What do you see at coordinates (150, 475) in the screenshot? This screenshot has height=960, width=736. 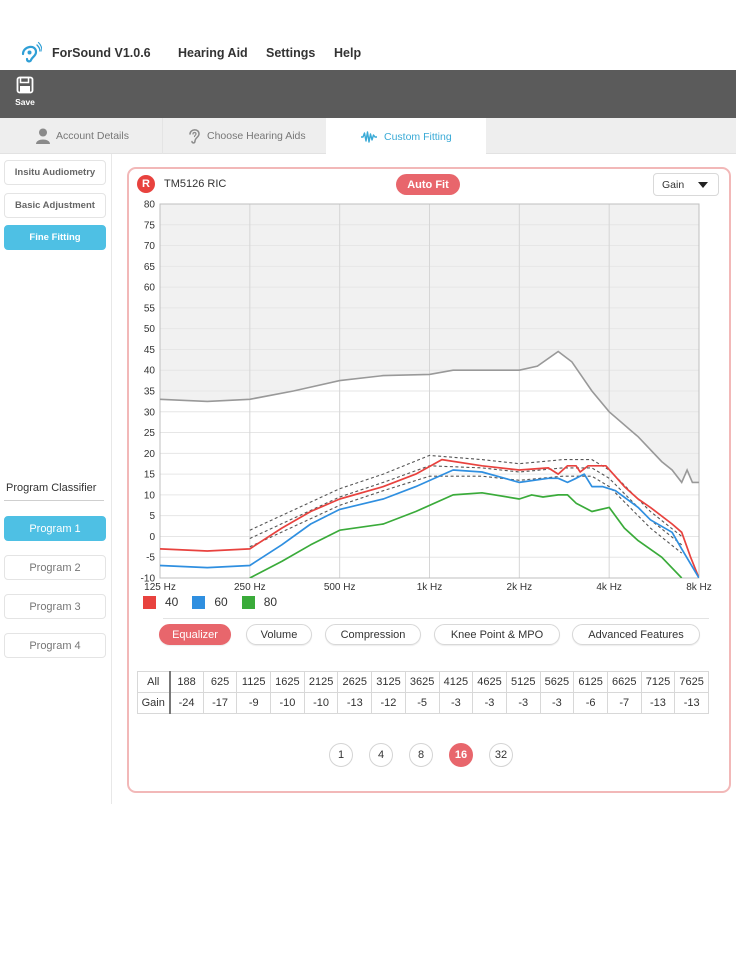 I see `y-tick-label: 15` at bounding box center [150, 475].